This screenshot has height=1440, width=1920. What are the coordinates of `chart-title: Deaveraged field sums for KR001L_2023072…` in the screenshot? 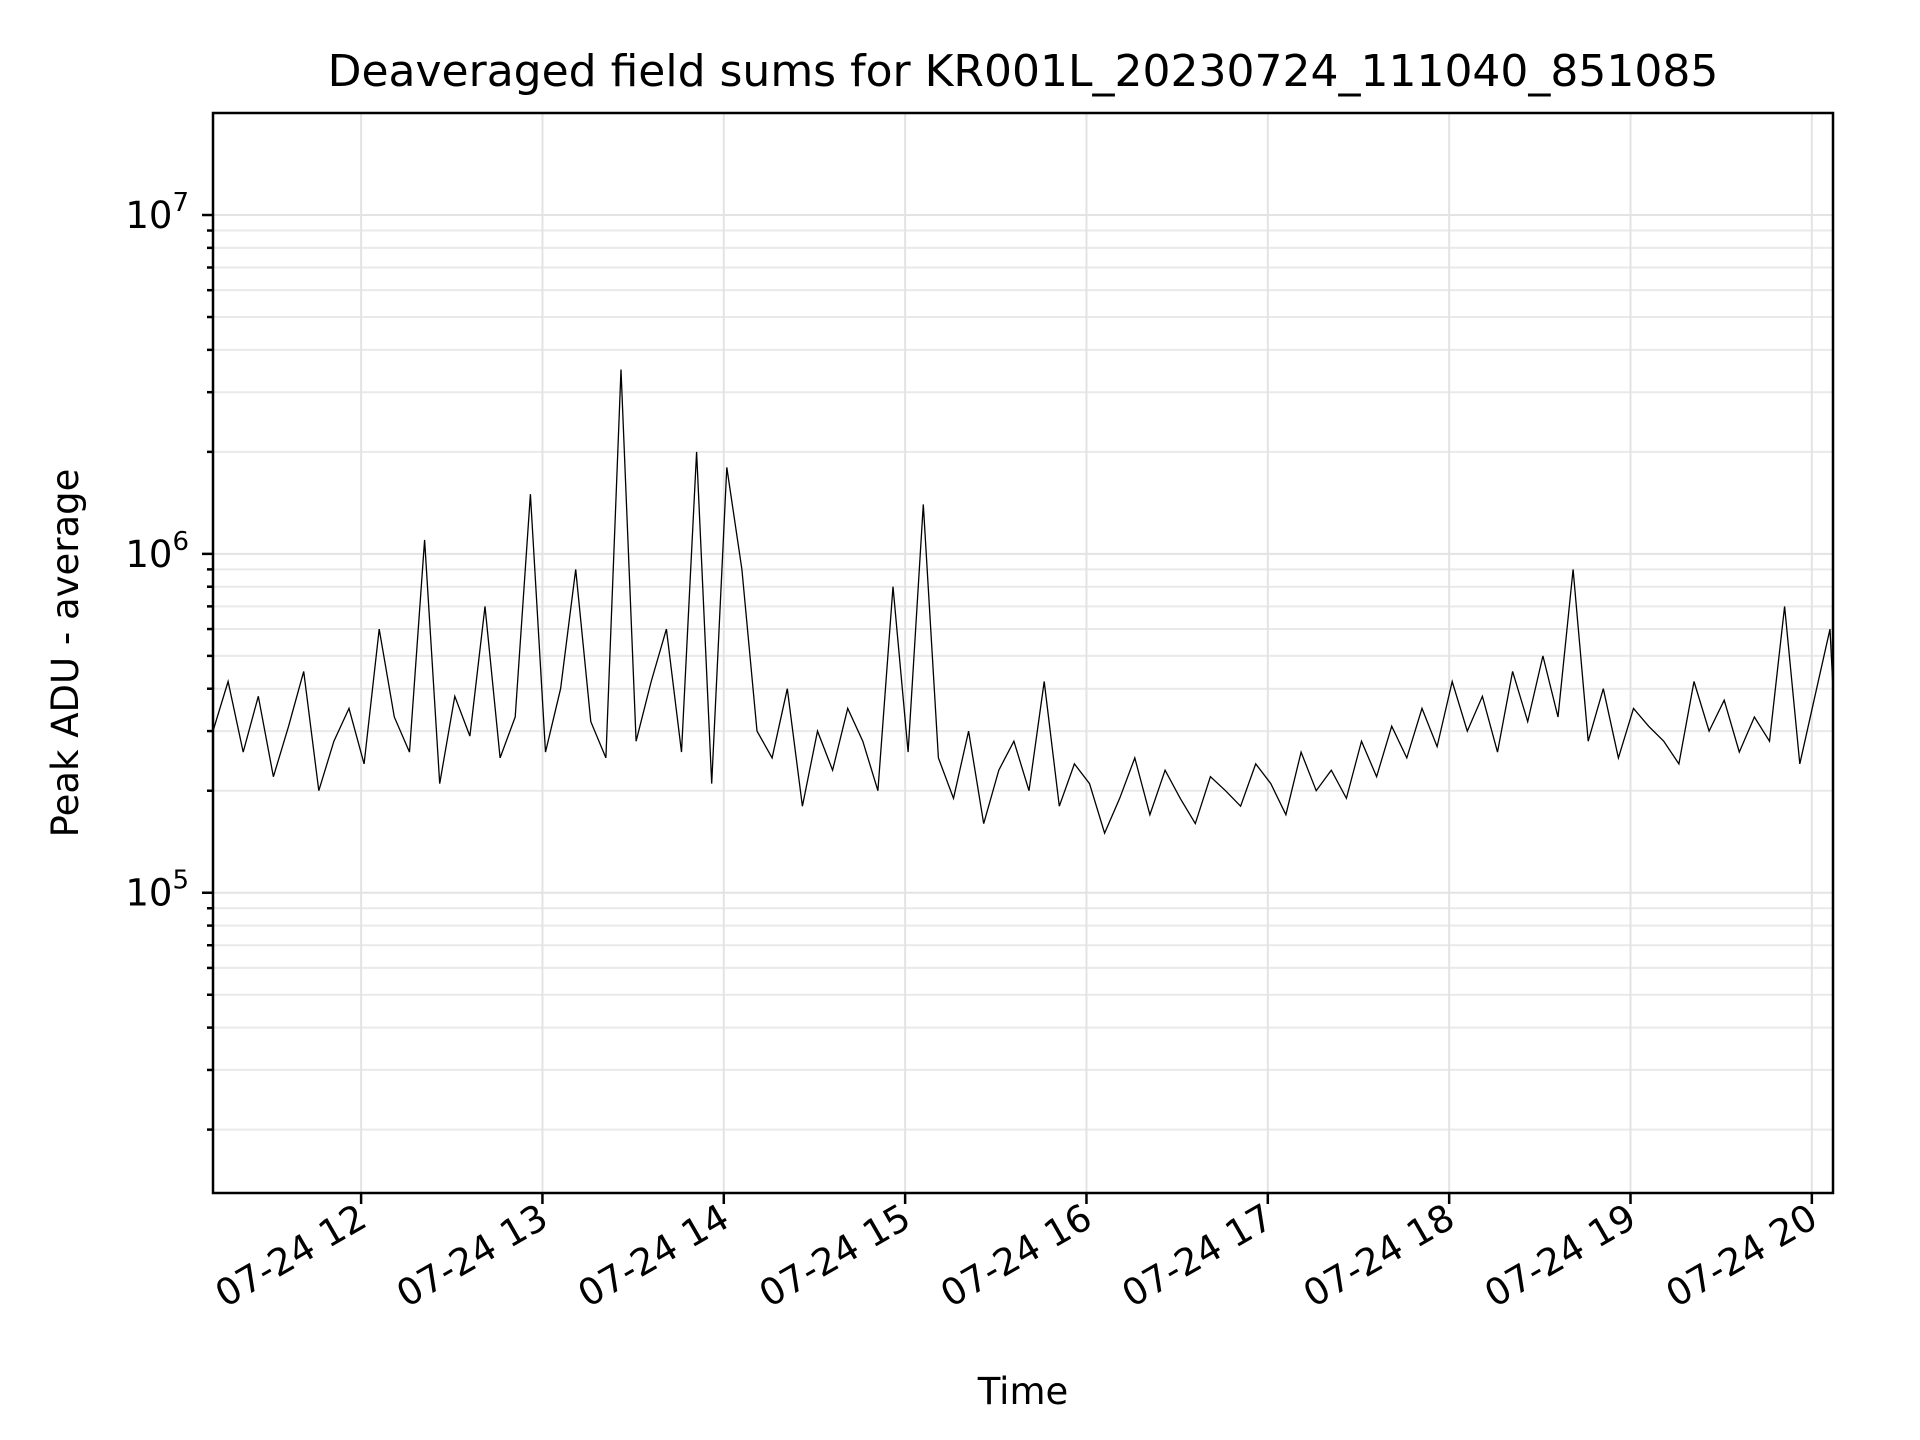 It's located at (1023, 71).